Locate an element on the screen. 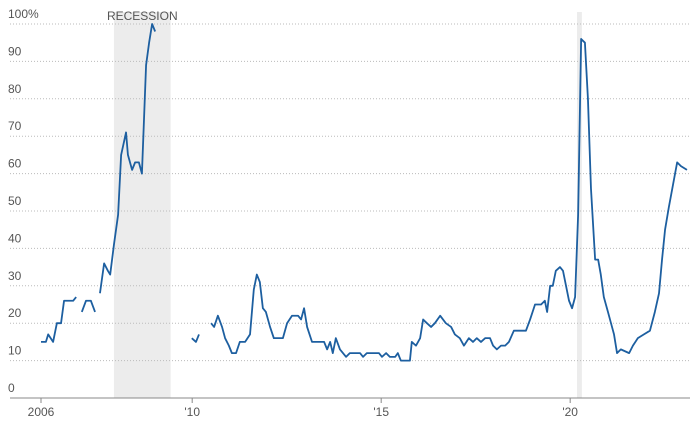  x-tick-label: '20 is located at coordinates (570, 412).